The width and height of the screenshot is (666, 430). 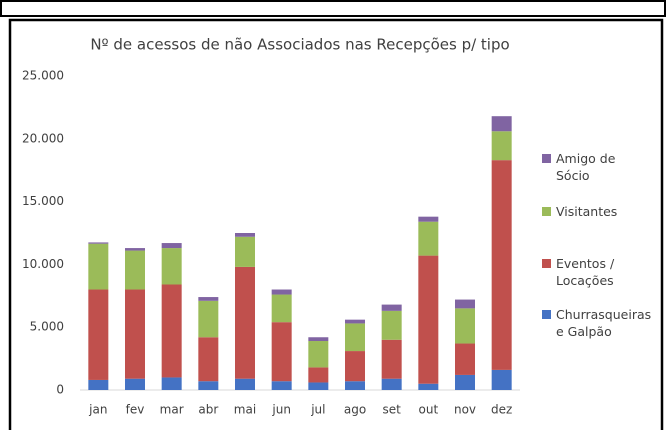 What do you see at coordinates (135, 410) in the screenshot?
I see `x-tick-label: fev` at bounding box center [135, 410].